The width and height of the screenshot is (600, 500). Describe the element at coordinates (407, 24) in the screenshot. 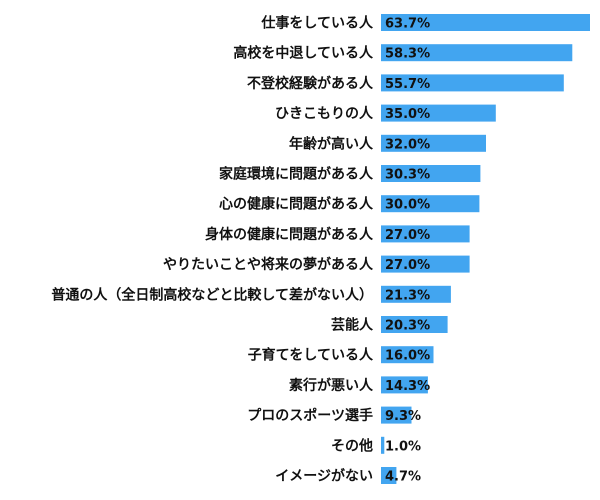

I see `value-label-1: 63.7%` at that location.